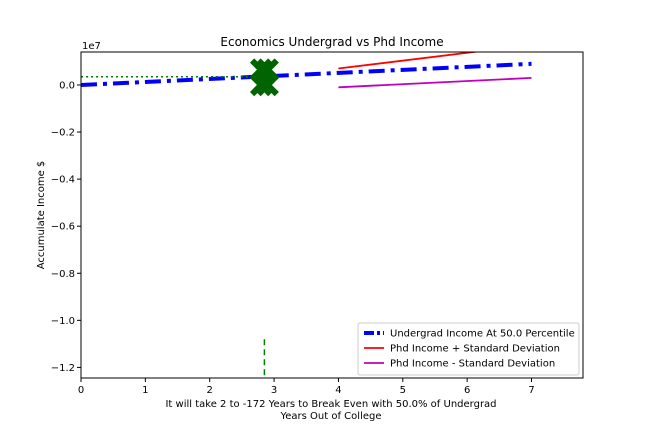  Describe the element at coordinates (210, 390) in the screenshot. I see `x-tick-label-2: 2` at that location.